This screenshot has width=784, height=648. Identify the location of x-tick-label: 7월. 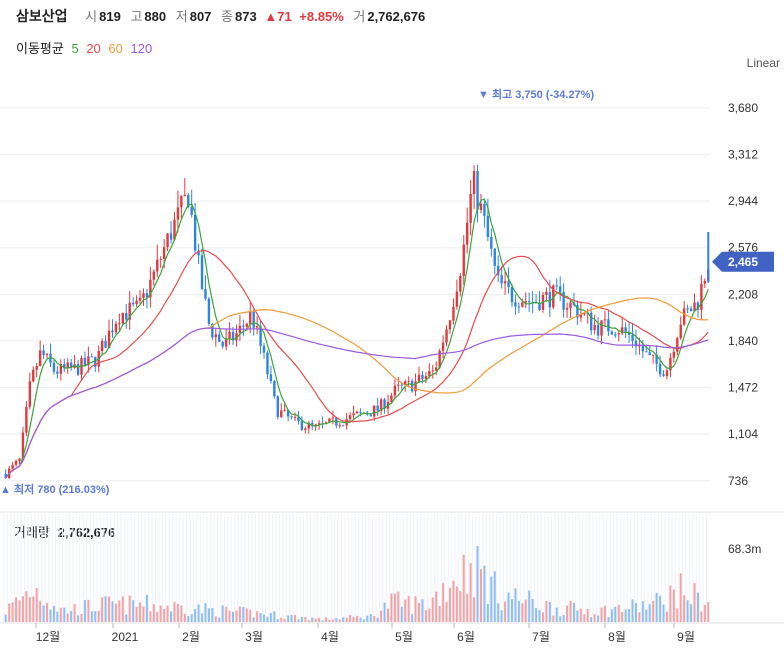
(541, 637).